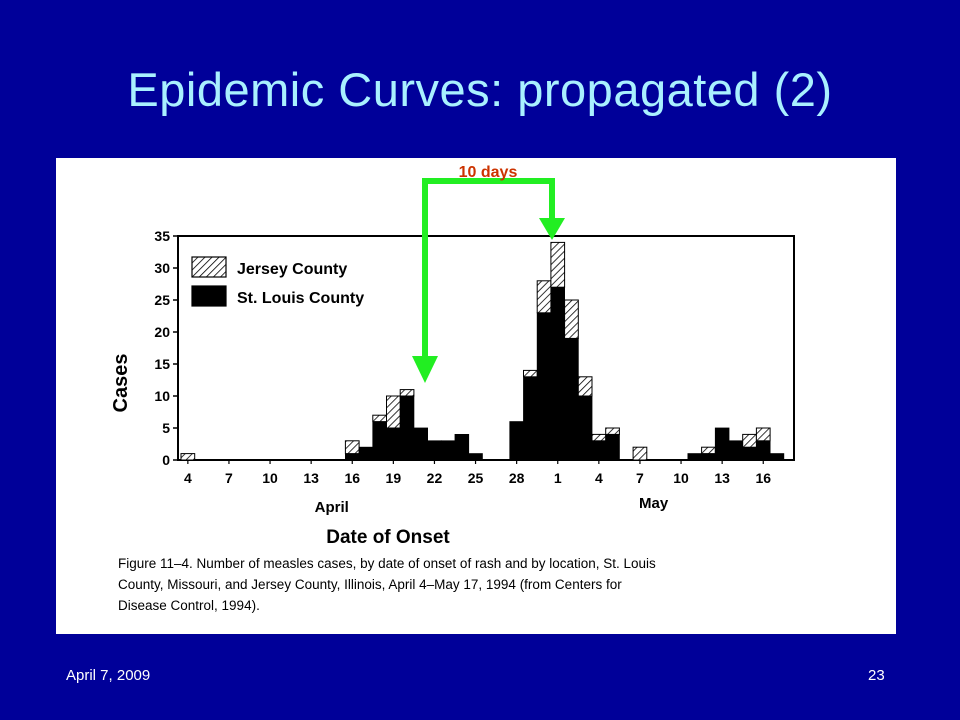  Describe the element at coordinates (162, 300) in the screenshot. I see `y-tick-label: 25` at that location.